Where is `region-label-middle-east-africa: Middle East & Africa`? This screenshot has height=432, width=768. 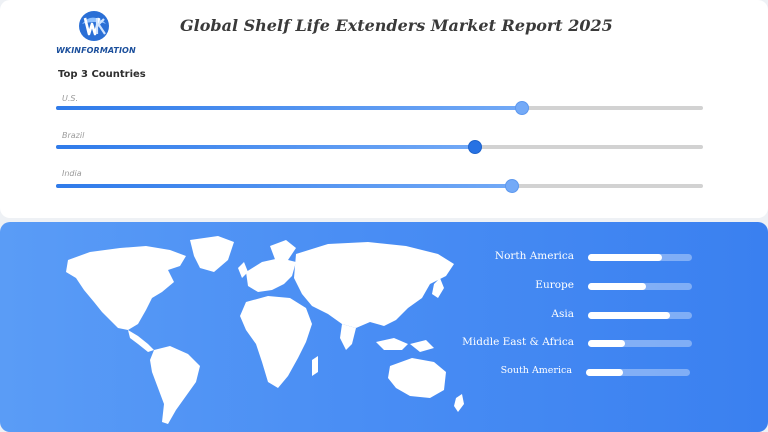 region-label-middle-east-africa: Middle East & Africa is located at coordinates (518, 342).